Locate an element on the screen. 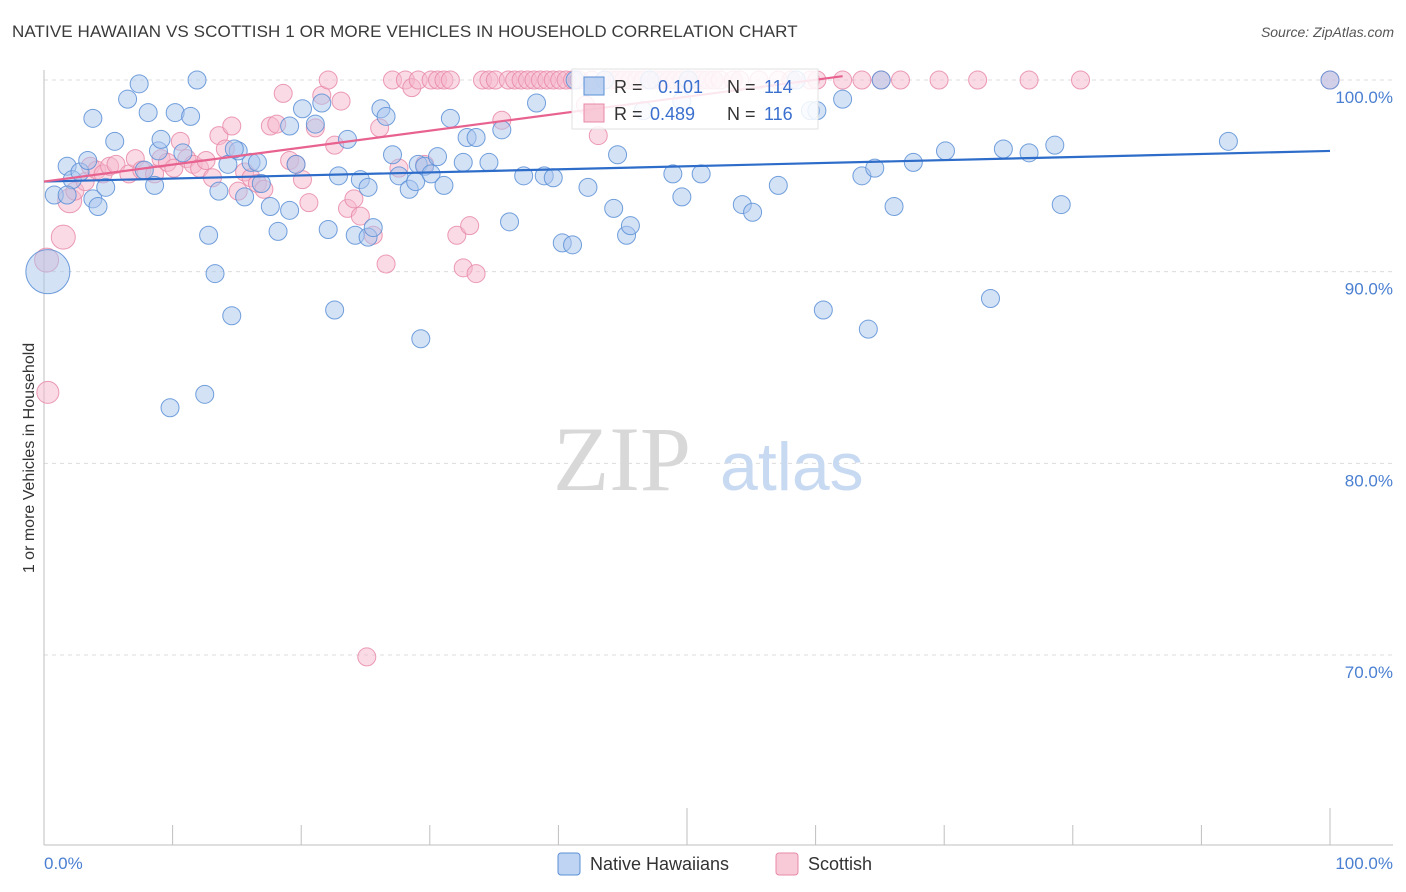 The height and width of the screenshot is (892, 1406). y-tick-label-80: 80.0% is located at coordinates (1369, 480).